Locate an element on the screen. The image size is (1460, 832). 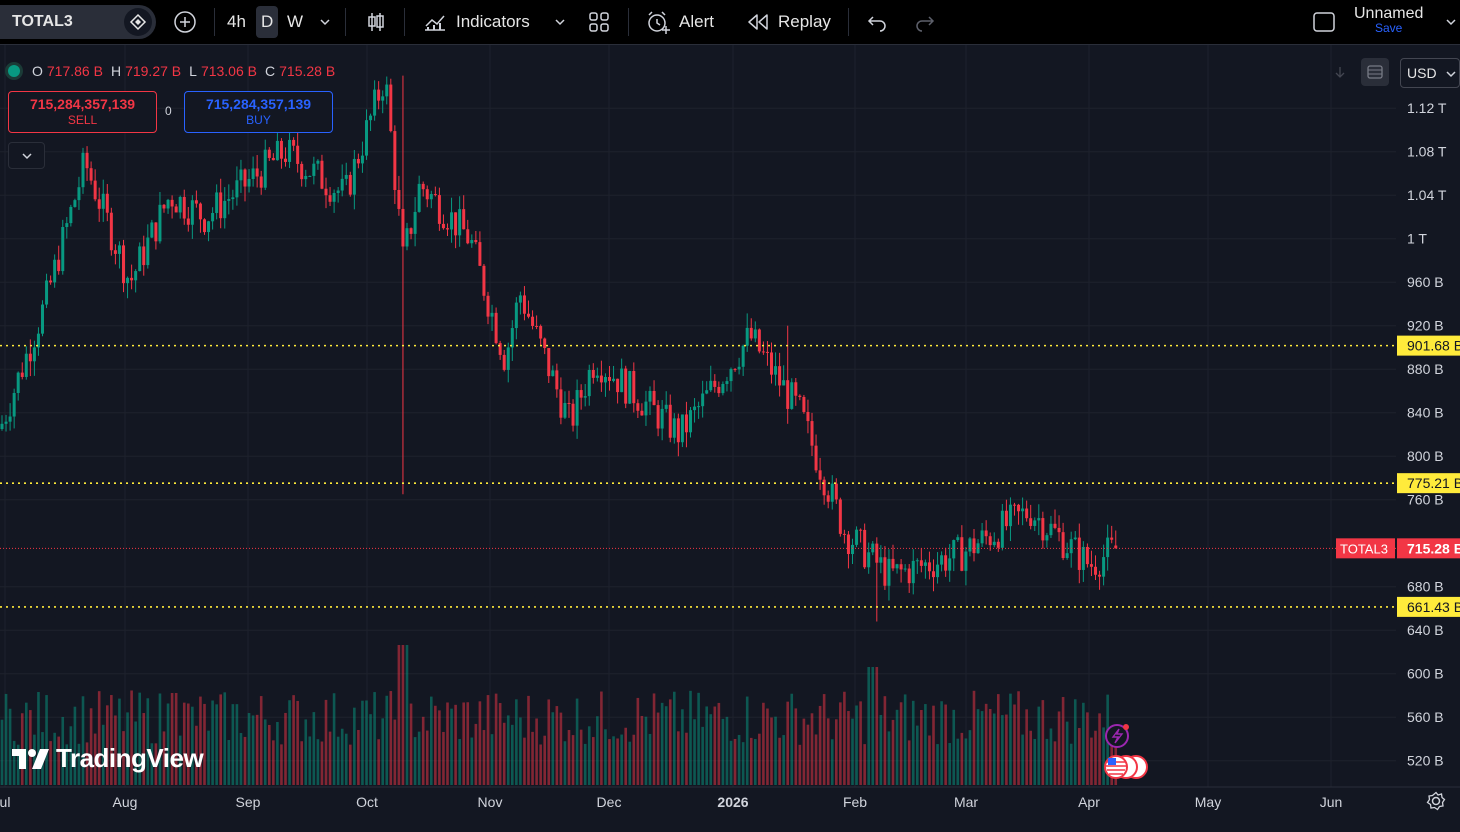
price-tick-label: 1 T is located at coordinates (1417, 239).